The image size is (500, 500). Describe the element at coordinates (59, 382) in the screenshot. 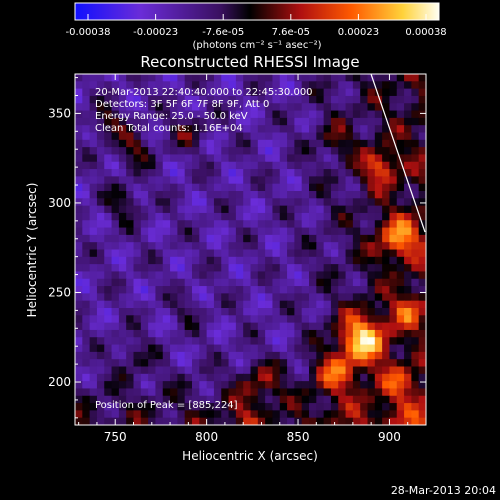

I see `y-tick-label: 200` at that location.